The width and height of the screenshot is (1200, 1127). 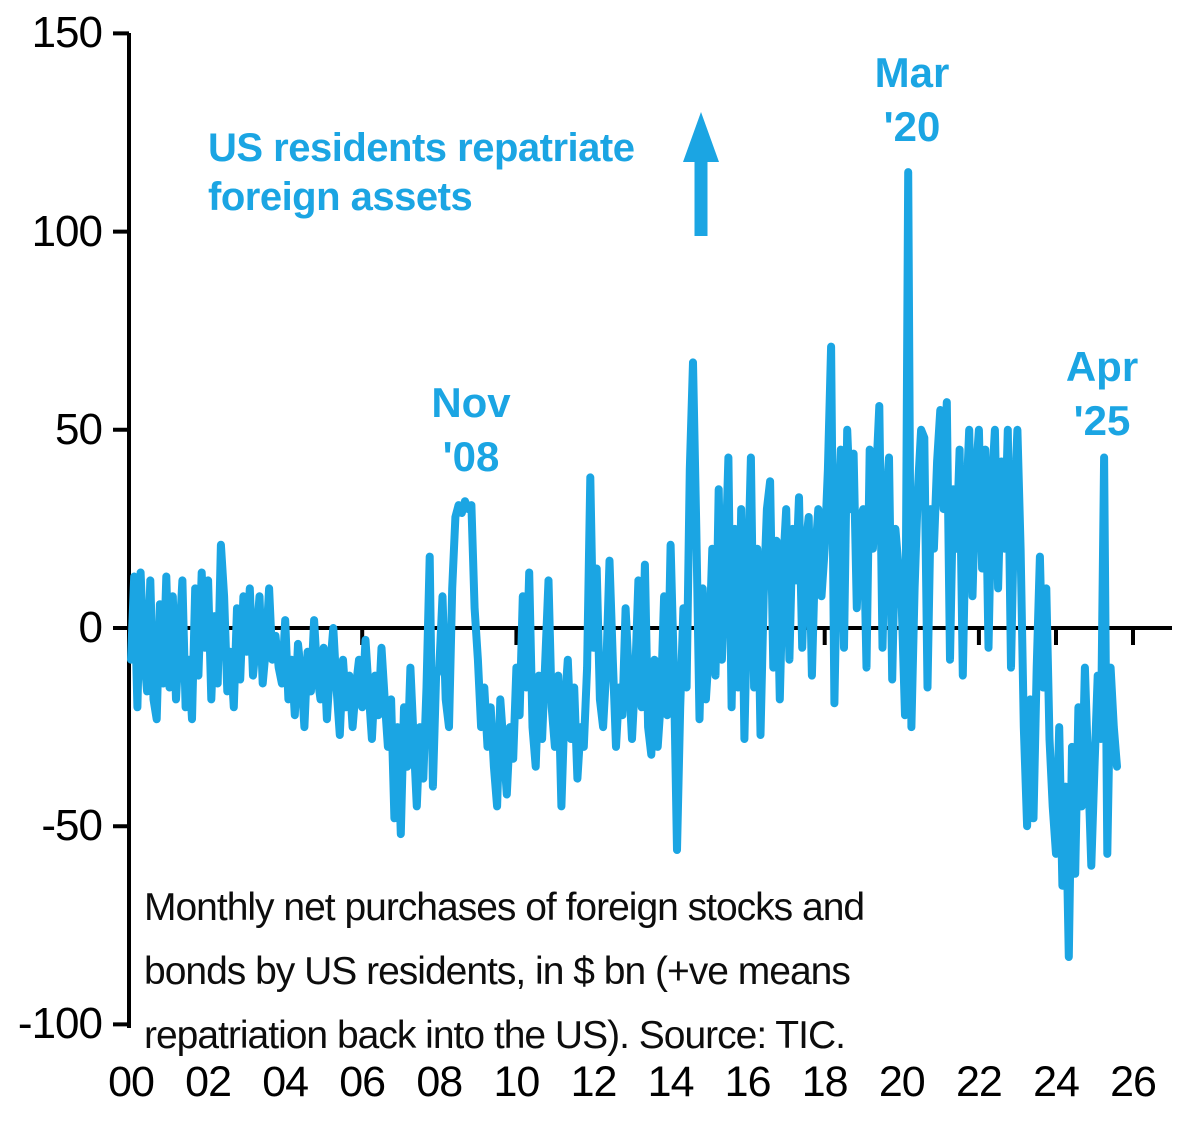 What do you see at coordinates (90, 627) in the screenshot?
I see `y-axis-tick-label: 0` at bounding box center [90, 627].